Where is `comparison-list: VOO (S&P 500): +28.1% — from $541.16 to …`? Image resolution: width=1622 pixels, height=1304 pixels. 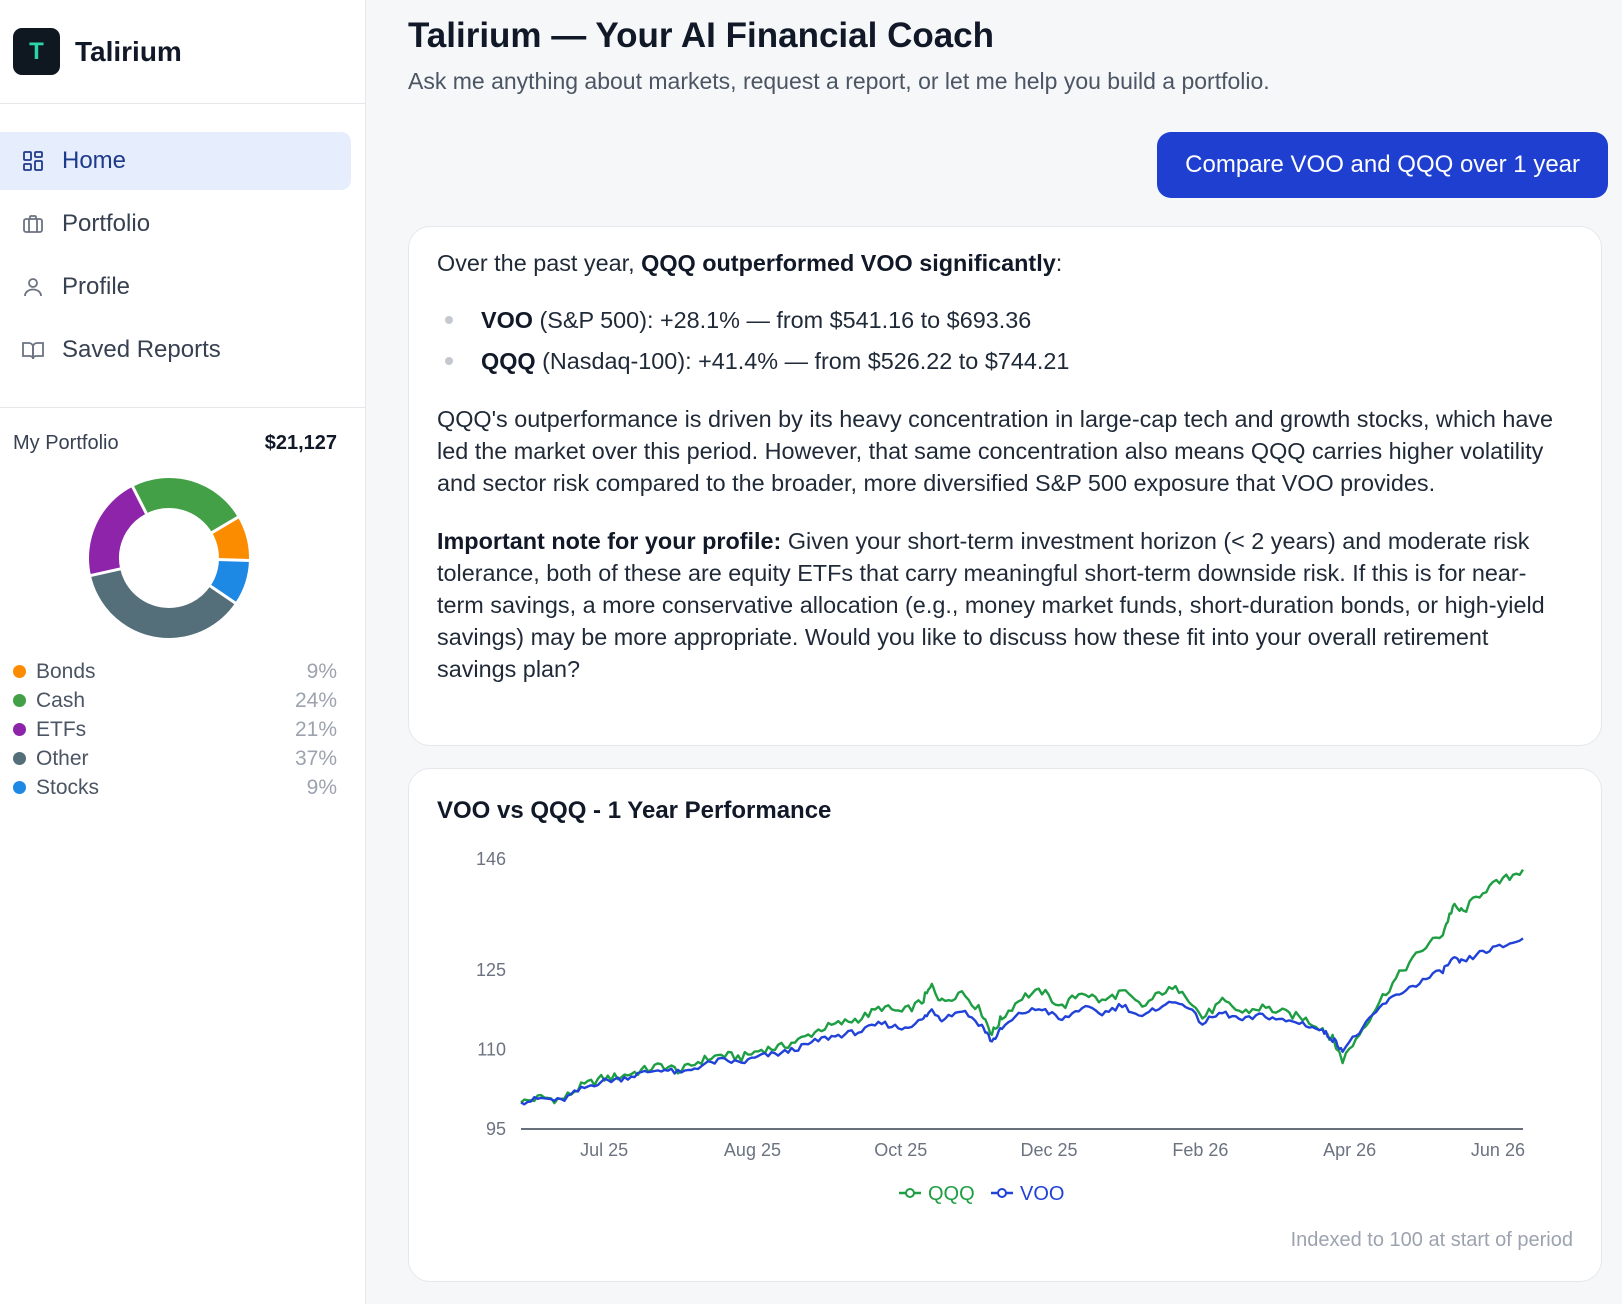
comparison-list: VOO (S&P 500): +28.1% — from $541.16 to … is located at coordinates (1005, 340).